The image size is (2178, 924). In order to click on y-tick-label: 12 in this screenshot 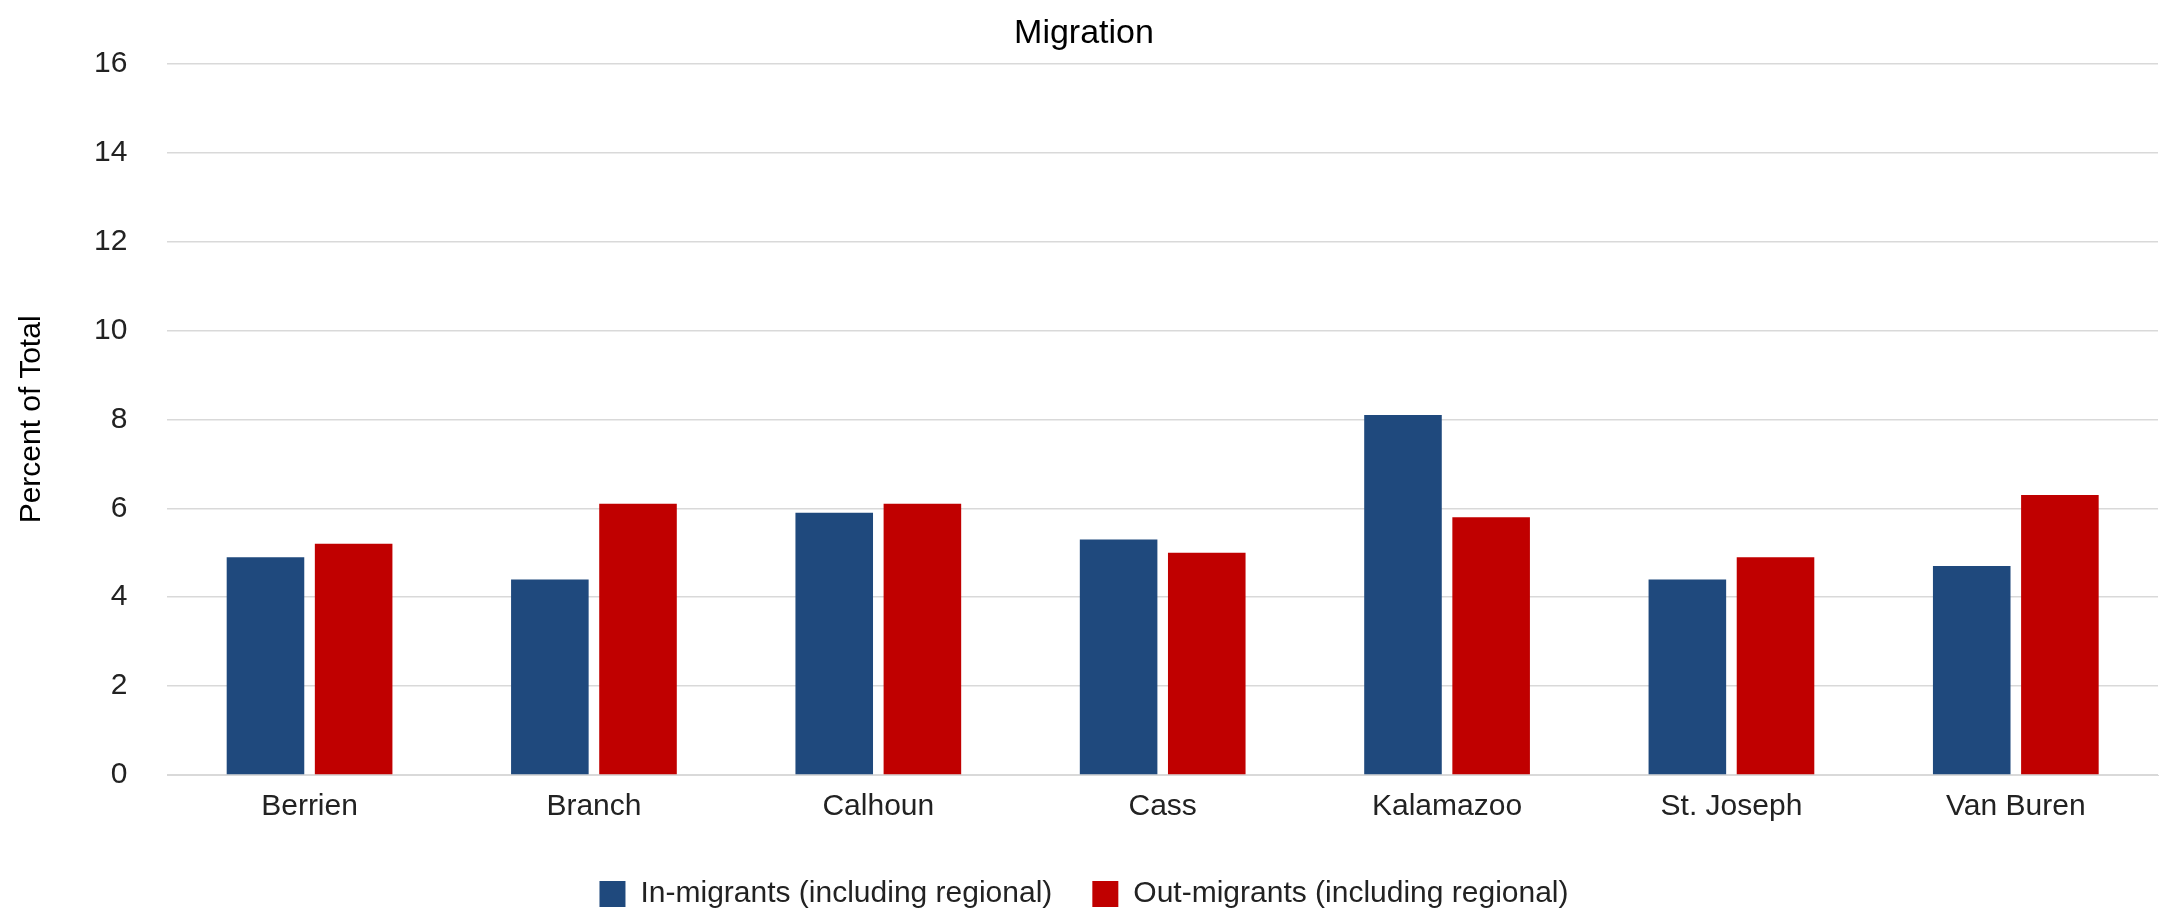, I will do `click(110, 239)`.